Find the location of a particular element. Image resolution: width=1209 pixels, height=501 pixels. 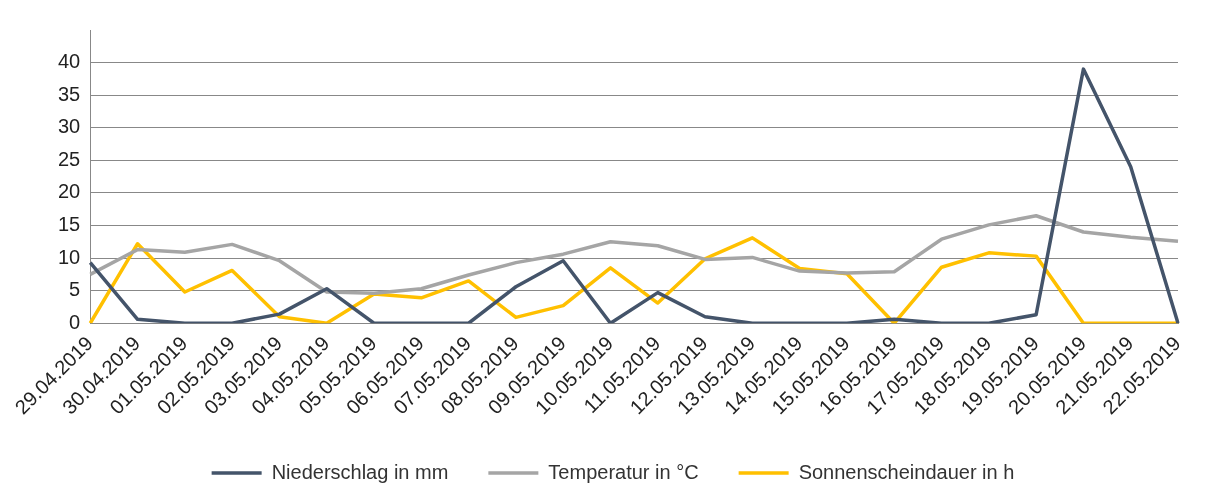

y-tick-label: 15 is located at coordinates (69, 224).